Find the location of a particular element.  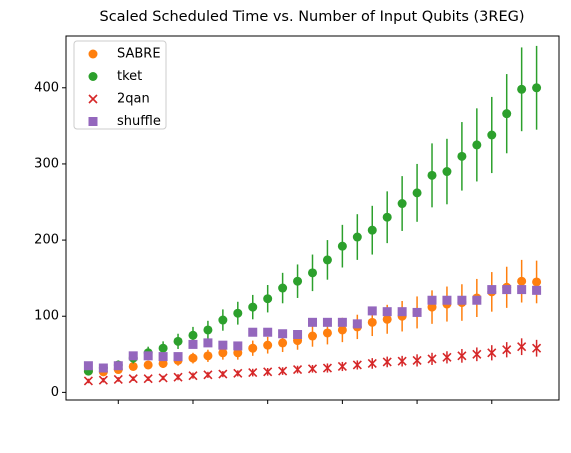

y-tick-label: 400 is located at coordinates (46, 87).